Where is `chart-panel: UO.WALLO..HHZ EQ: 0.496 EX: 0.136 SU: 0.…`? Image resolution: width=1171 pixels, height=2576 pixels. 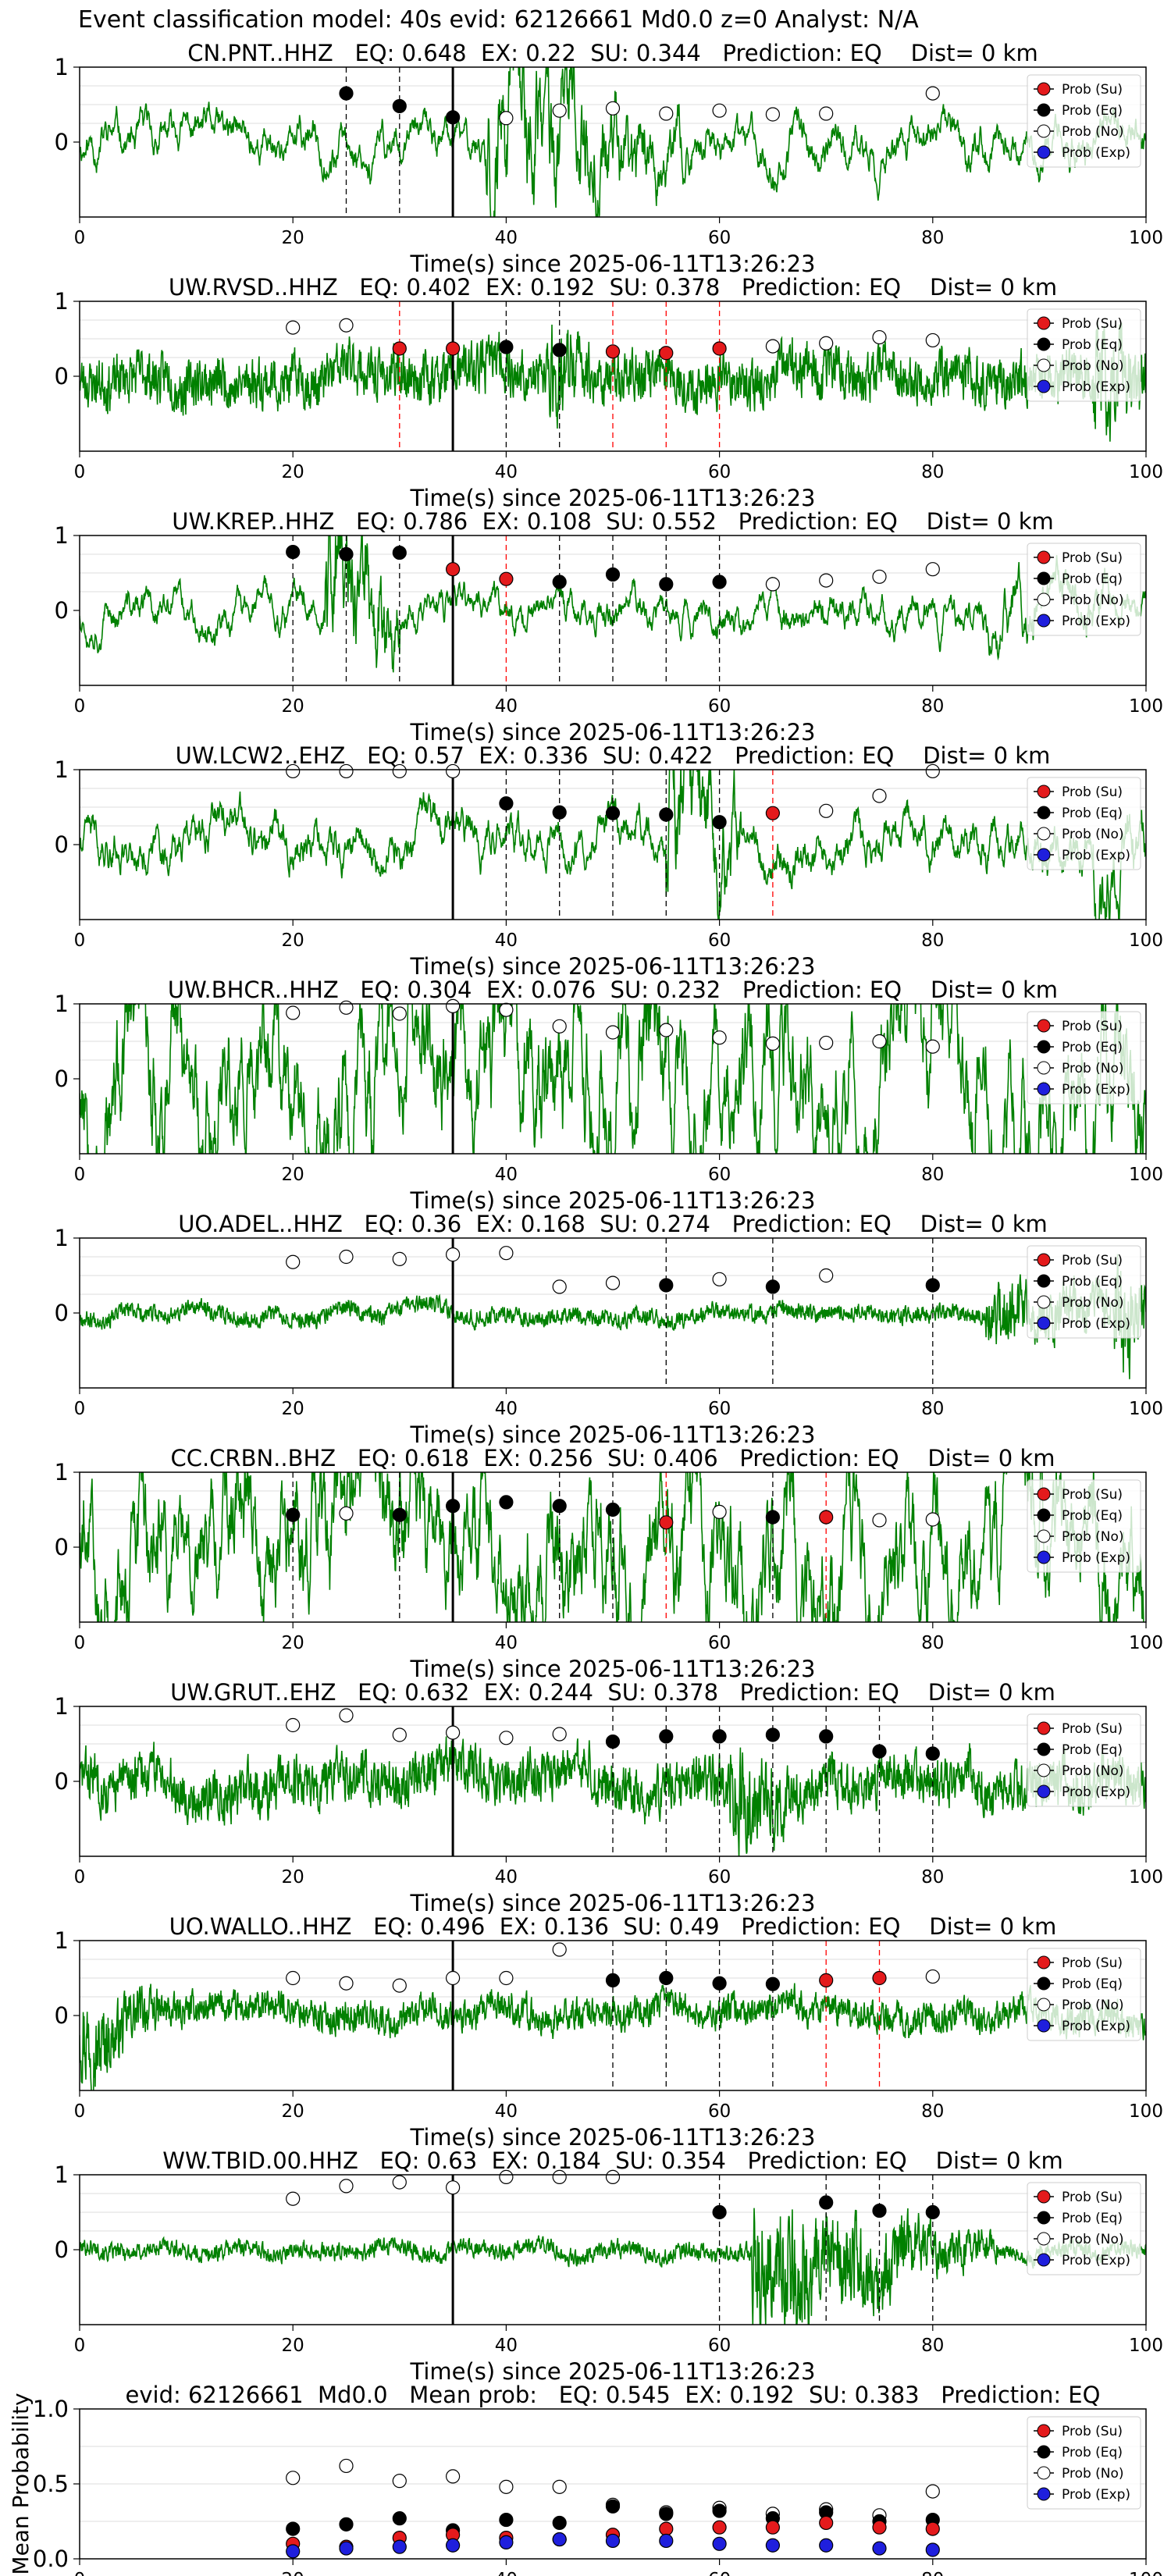
chart-panel: UO.WALLO..HHZ EQ: 0.496 EX: 0.136 SU: 0.… is located at coordinates (609, 2032).